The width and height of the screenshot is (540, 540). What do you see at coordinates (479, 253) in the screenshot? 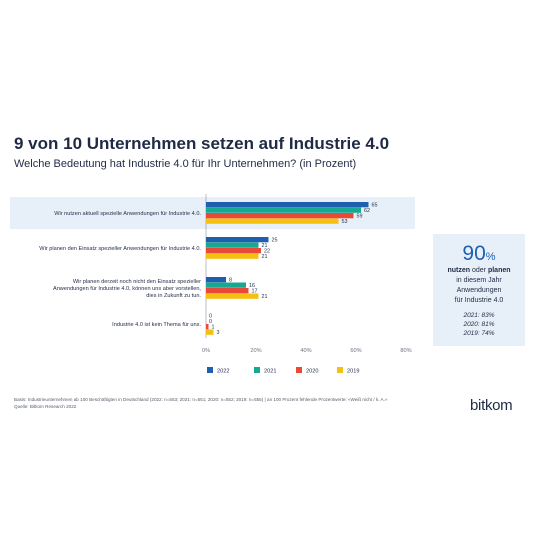
I see `callout-percent: 90%` at bounding box center [479, 253].